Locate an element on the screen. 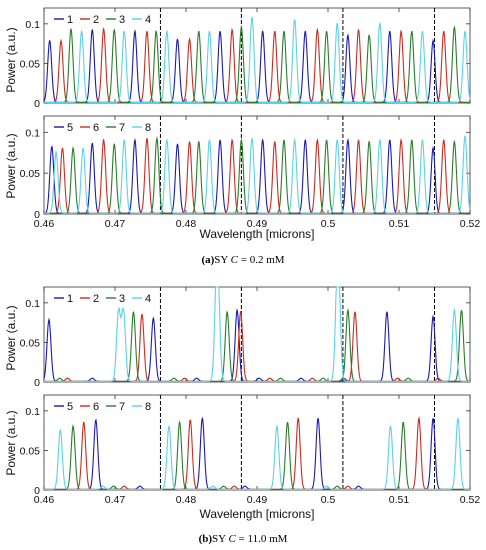 This screenshot has width=486, height=550. caption-b-var: C is located at coordinates (232, 539).